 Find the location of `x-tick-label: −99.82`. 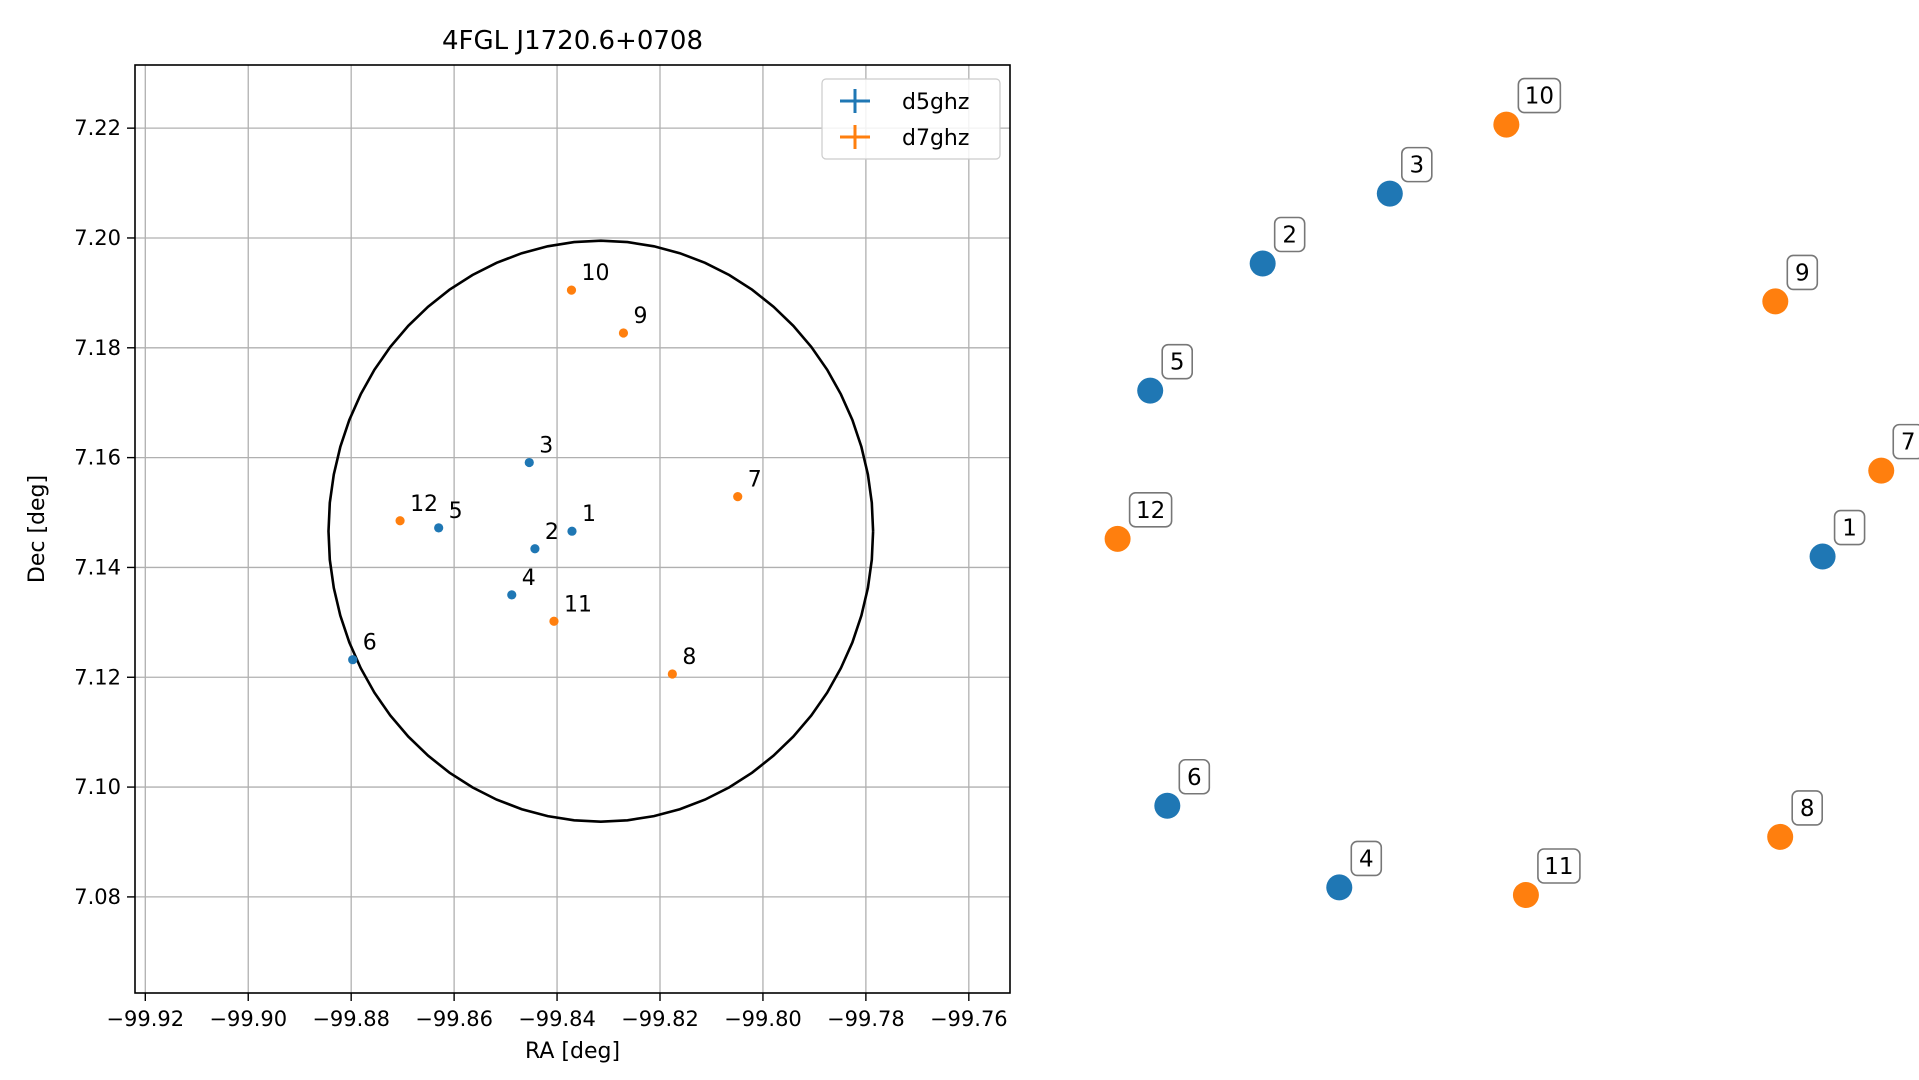

x-tick-label: −99.82 is located at coordinates (660, 1019).